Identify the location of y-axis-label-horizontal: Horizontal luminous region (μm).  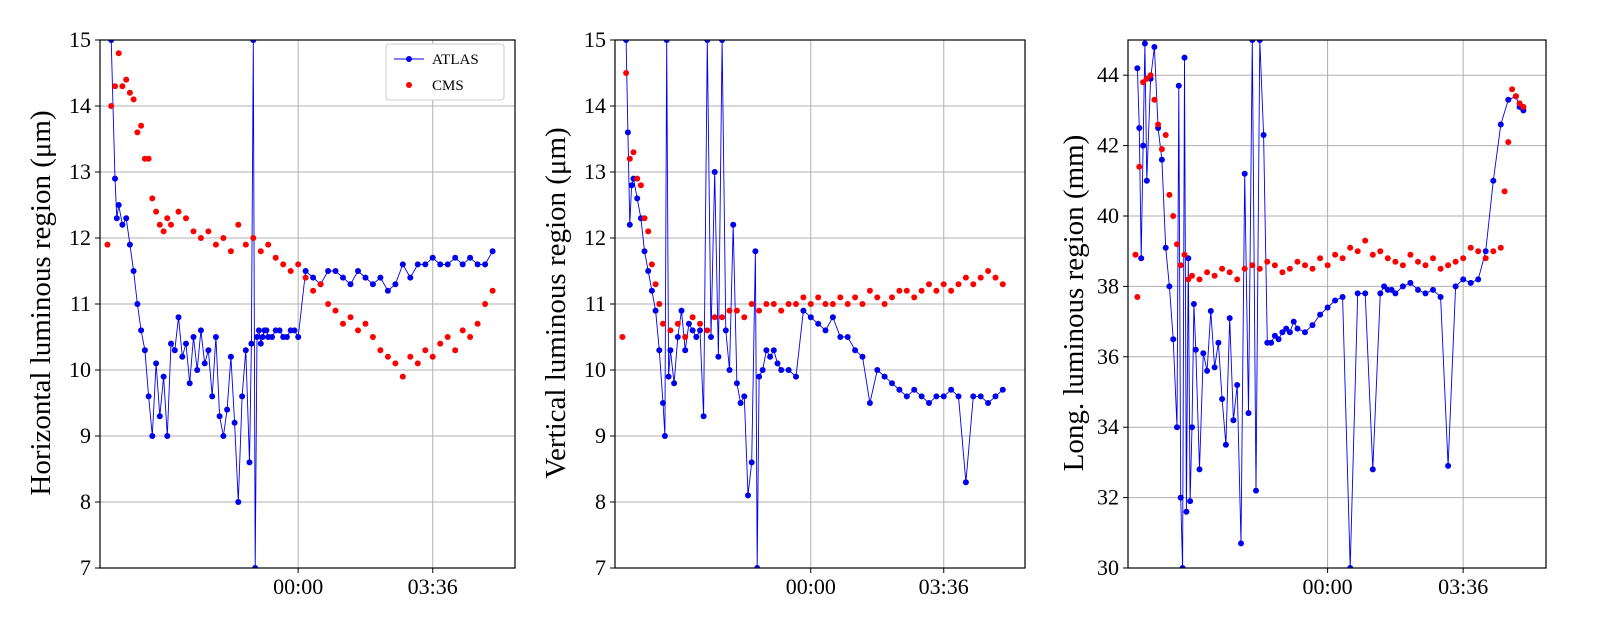
(41, 302).